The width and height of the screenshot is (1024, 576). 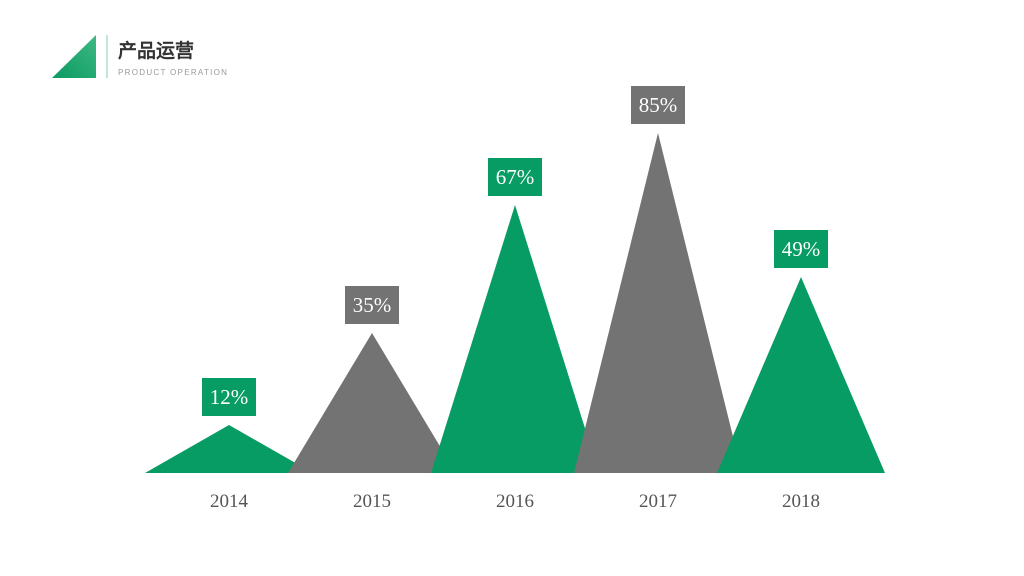 What do you see at coordinates (658, 501) in the screenshot?
I see `x-tick-label: 2017` at bounding box center [658, 501].